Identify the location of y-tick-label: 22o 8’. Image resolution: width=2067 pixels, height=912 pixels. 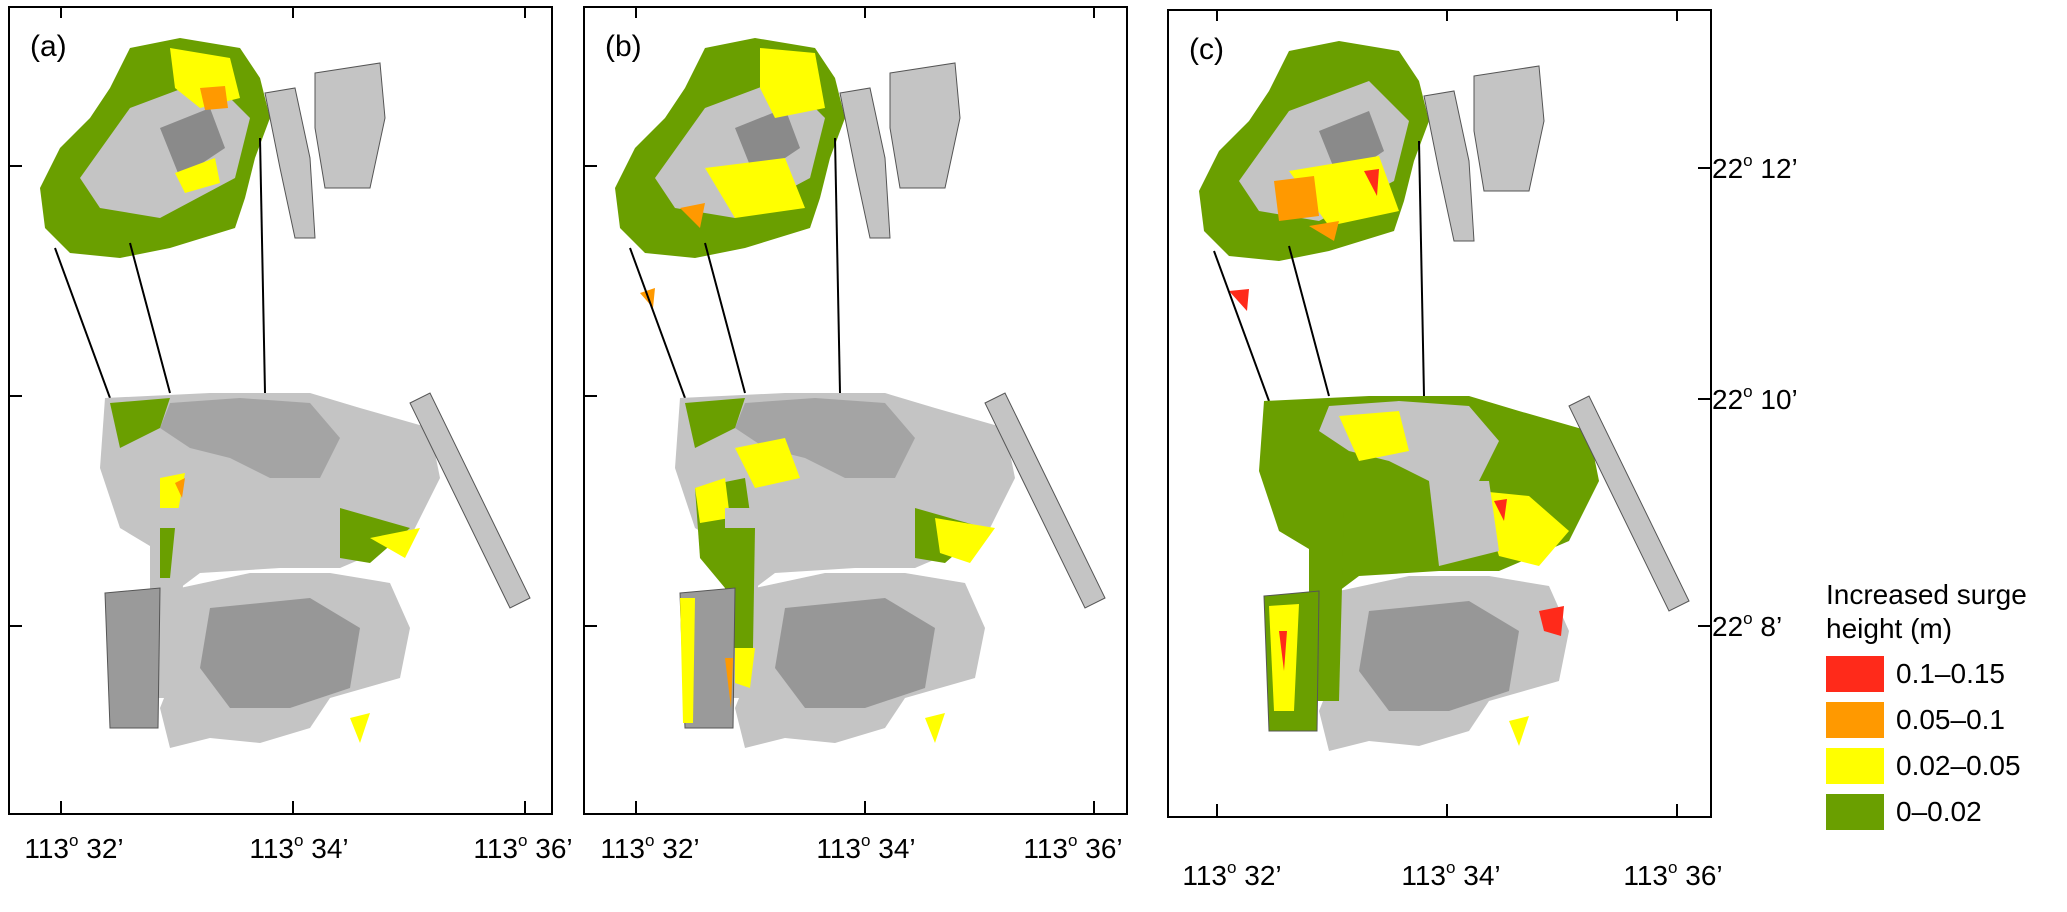
(1747, 625).